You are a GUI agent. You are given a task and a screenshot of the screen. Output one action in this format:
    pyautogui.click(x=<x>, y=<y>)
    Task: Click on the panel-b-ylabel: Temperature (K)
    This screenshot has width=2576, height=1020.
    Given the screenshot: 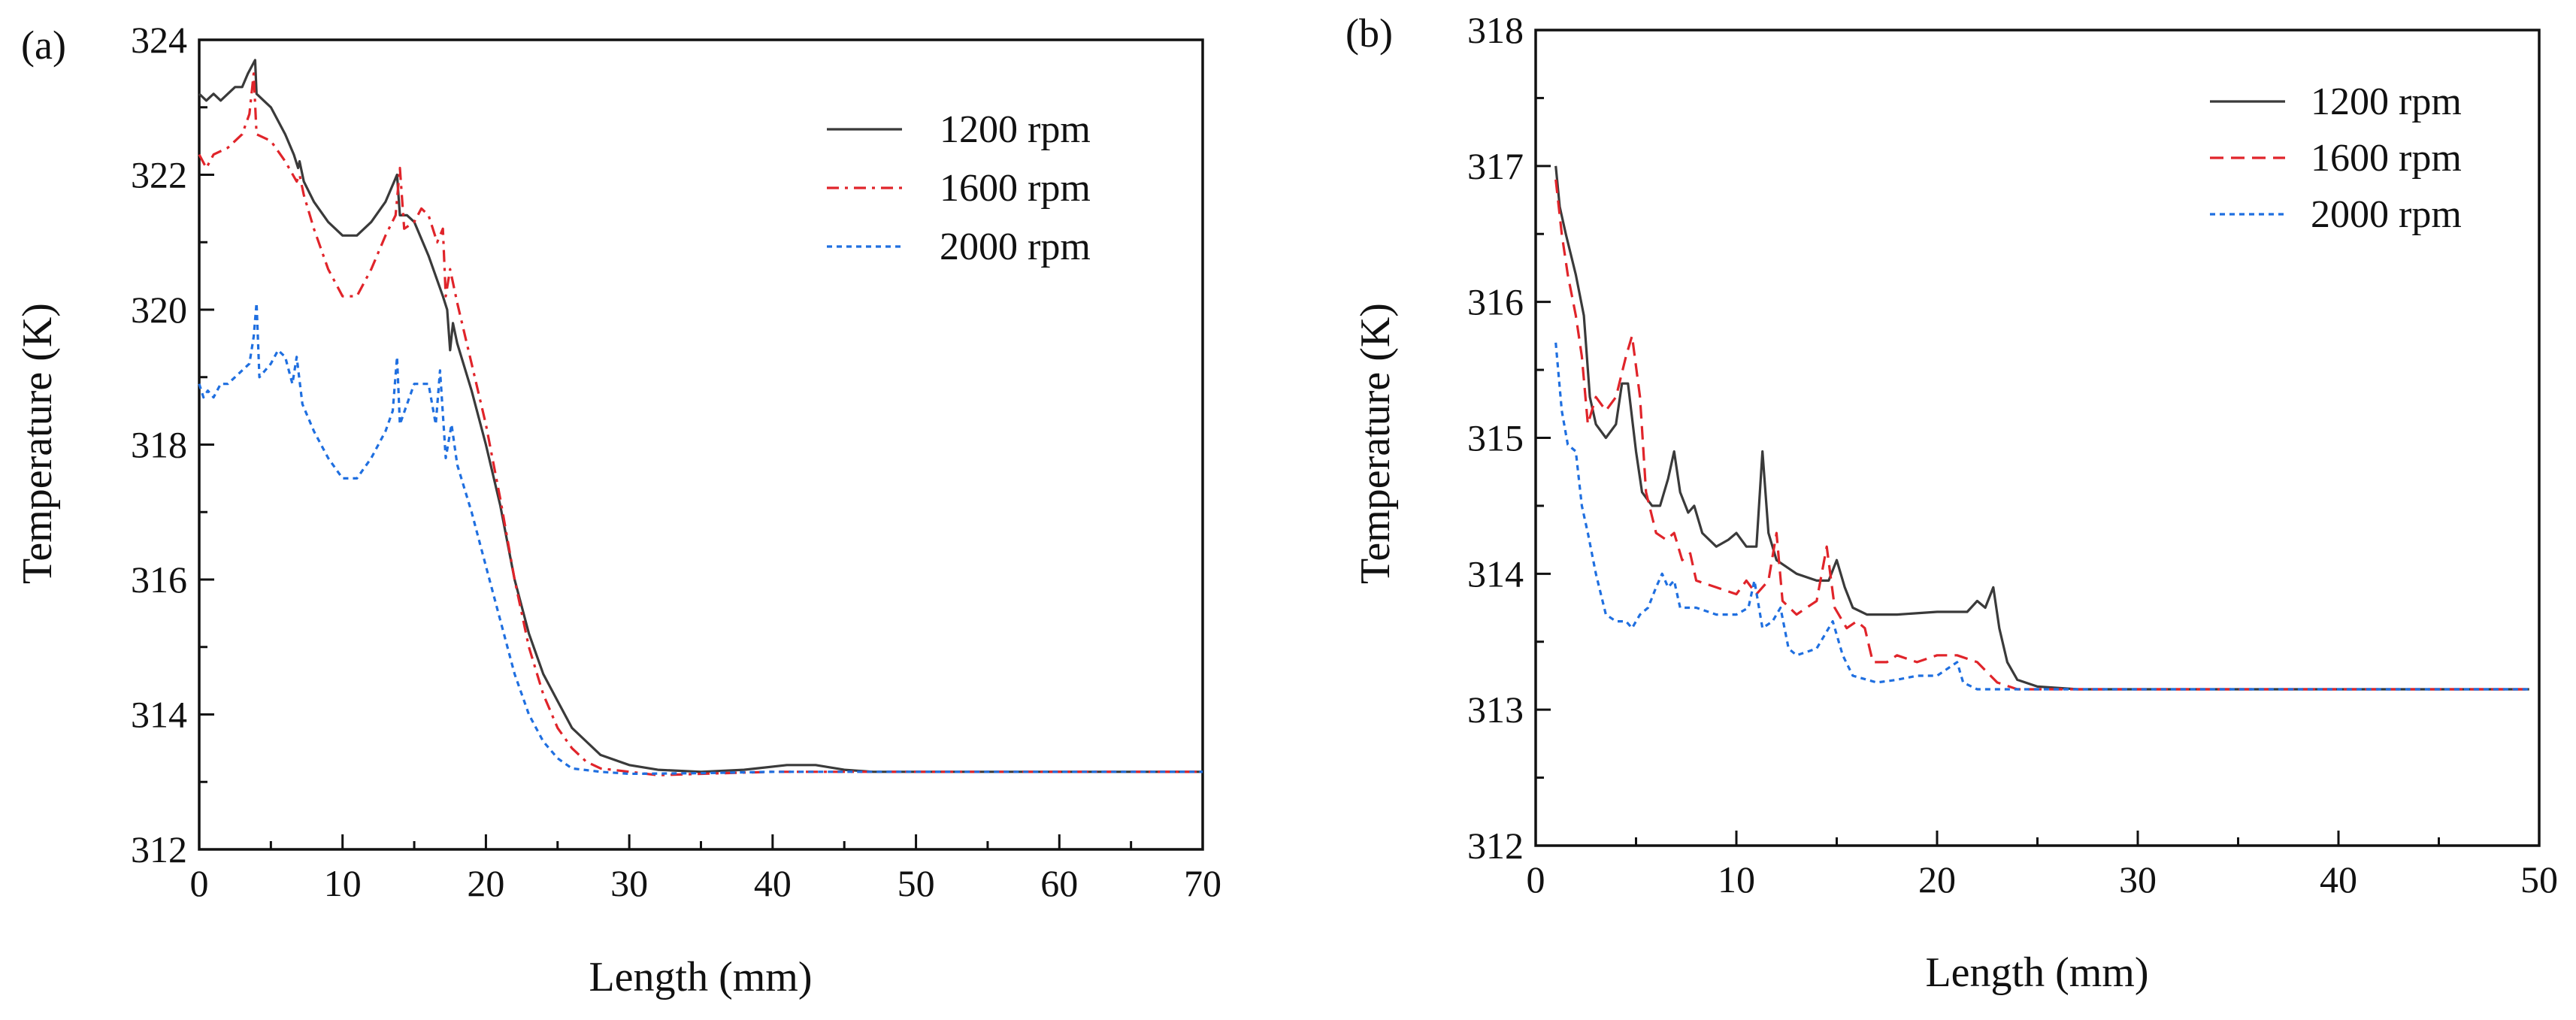 What is the action you would take?
    pyautogui.click(x=1375, y=443)
    